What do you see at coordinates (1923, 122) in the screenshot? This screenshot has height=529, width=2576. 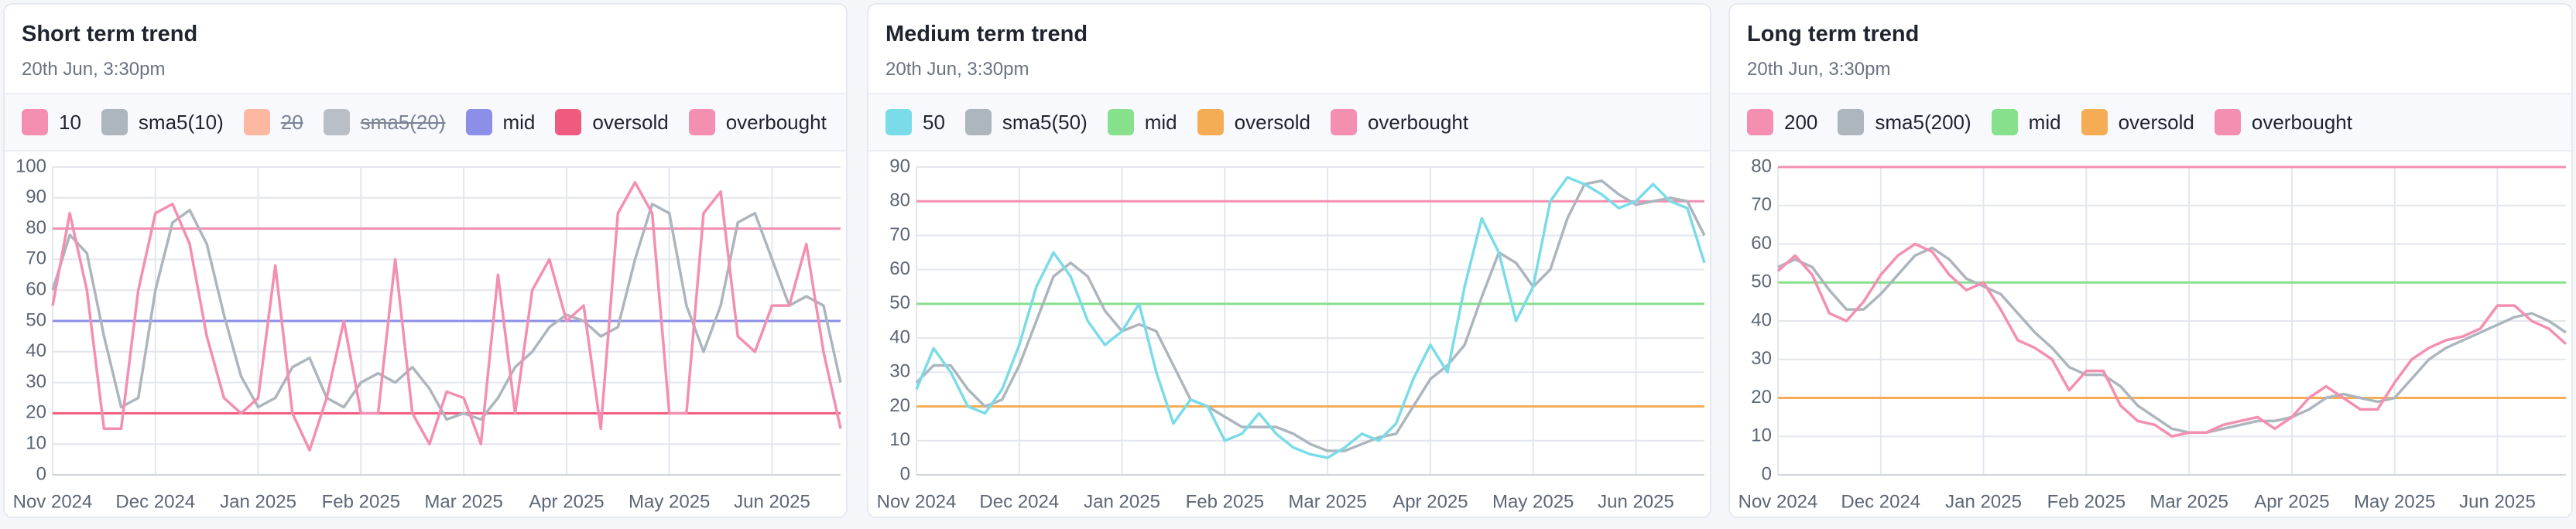 I see `legend-label: sma5(200)` at bounding box center [1923, 122].